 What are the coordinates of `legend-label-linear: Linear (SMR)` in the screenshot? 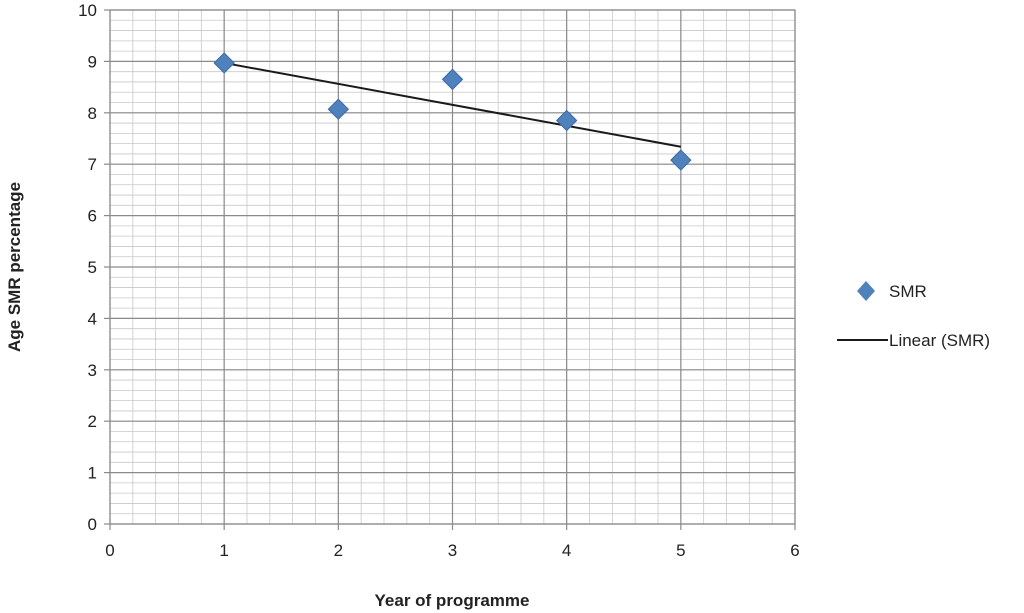 It's located at (939, 340).